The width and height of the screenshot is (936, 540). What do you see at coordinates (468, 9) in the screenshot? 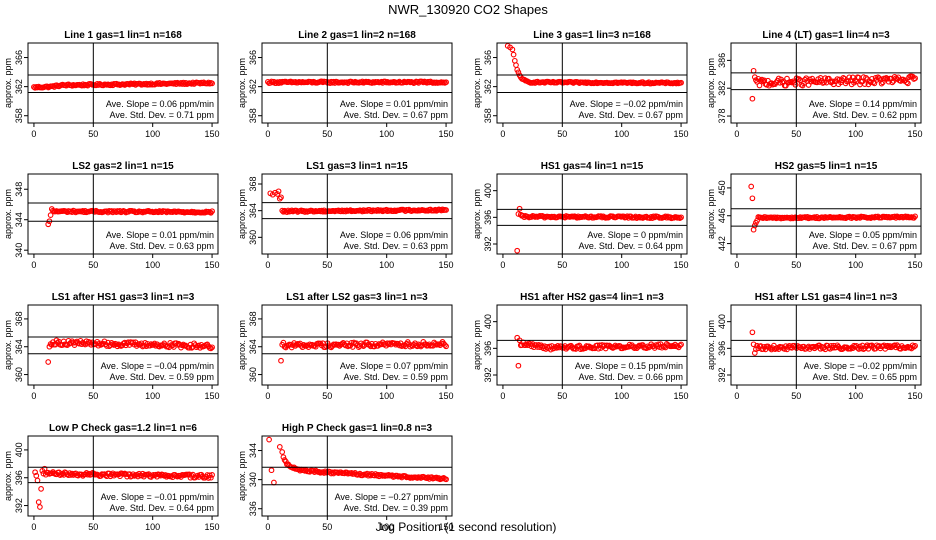
I see `figure-title: NWR_130920 CO2 Shapes` at bounding box center [468, 9].